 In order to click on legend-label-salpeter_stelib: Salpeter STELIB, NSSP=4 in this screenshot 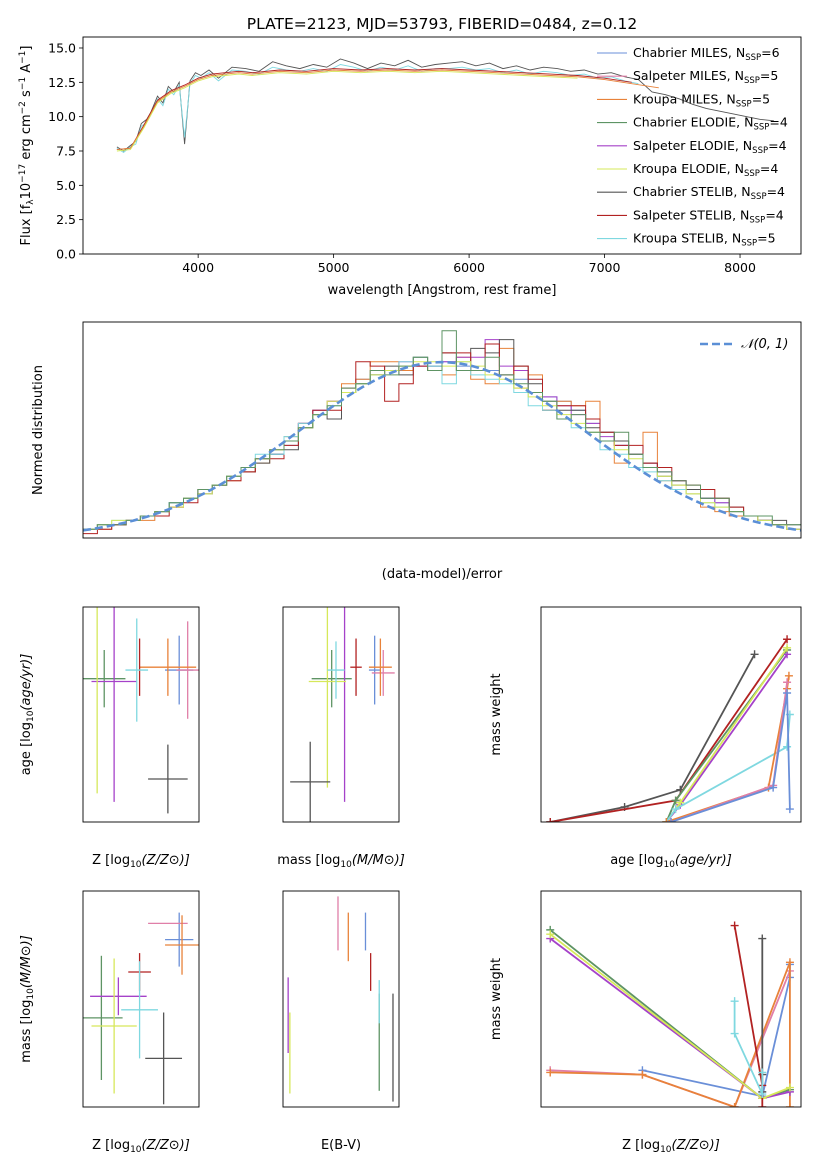, I will do `click(708, 216)`.